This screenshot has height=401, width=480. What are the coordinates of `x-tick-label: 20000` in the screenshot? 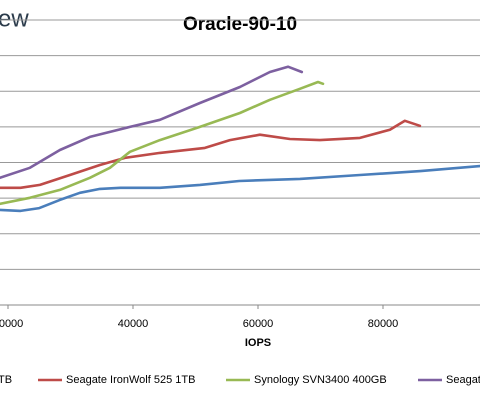 It's located at (11, 324).